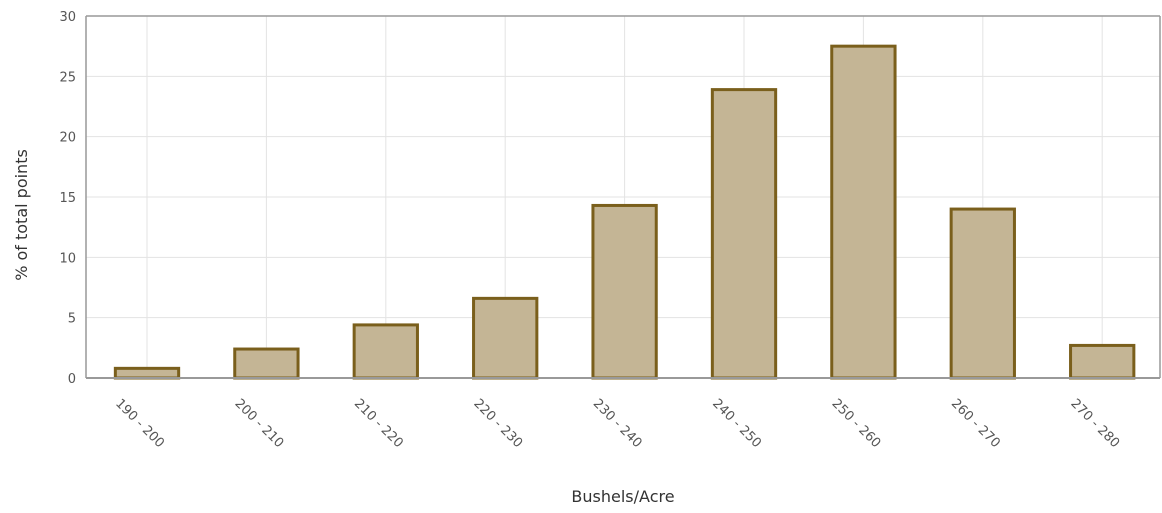 Image resolution: width=1162 pixels, height=513 pixels. Describe the element at coordinates (21, 215) in the screenshot. I see `y-axis-title: % of total points` at that location.